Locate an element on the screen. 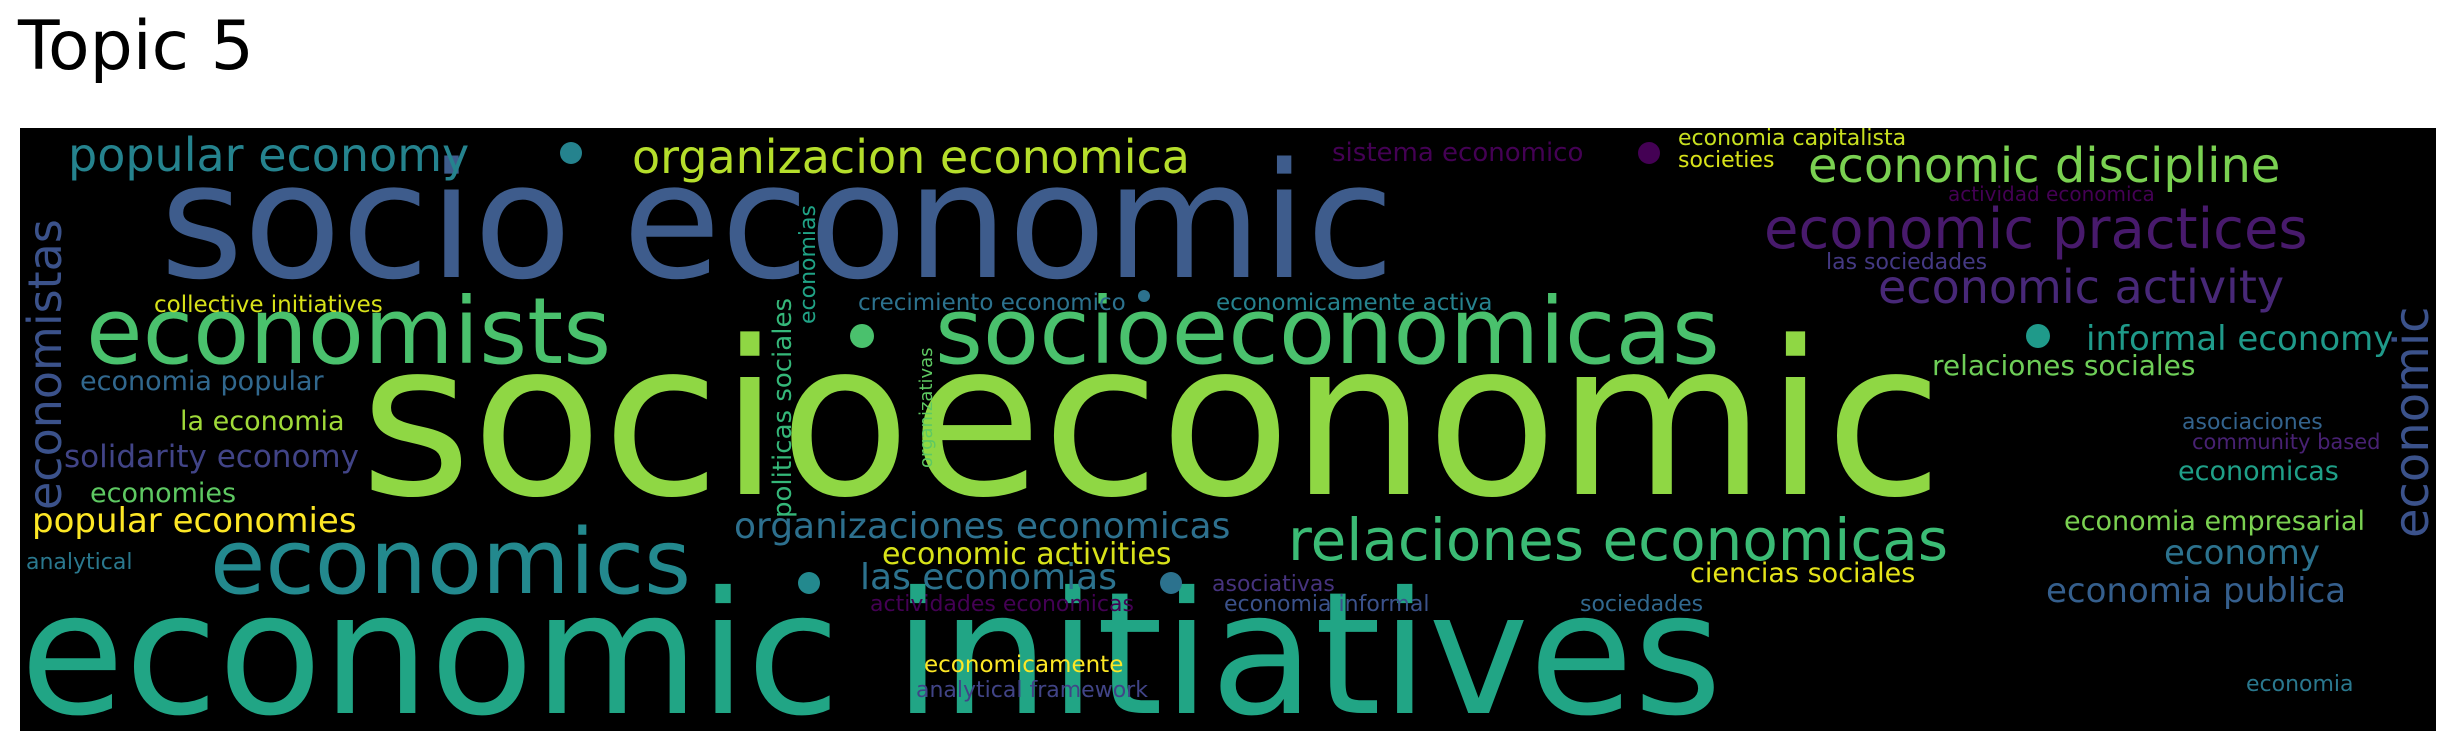 This screenshot has width=2456, height=752. word-economia-popular: economia popular is located at coordinates (202, 381).